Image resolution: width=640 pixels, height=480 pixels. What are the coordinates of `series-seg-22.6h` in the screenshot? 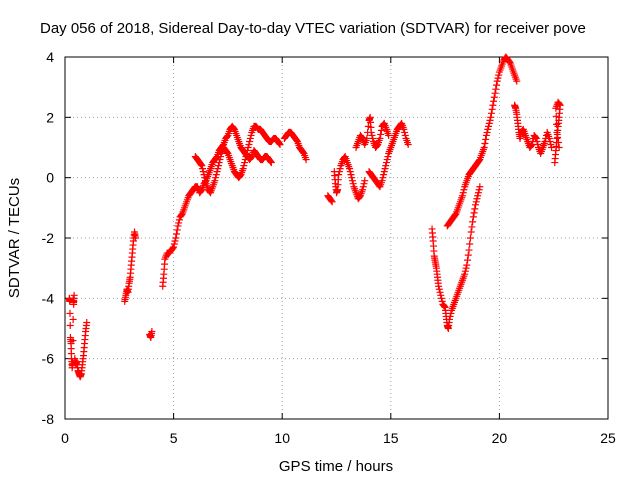 It's located at (557, 132).